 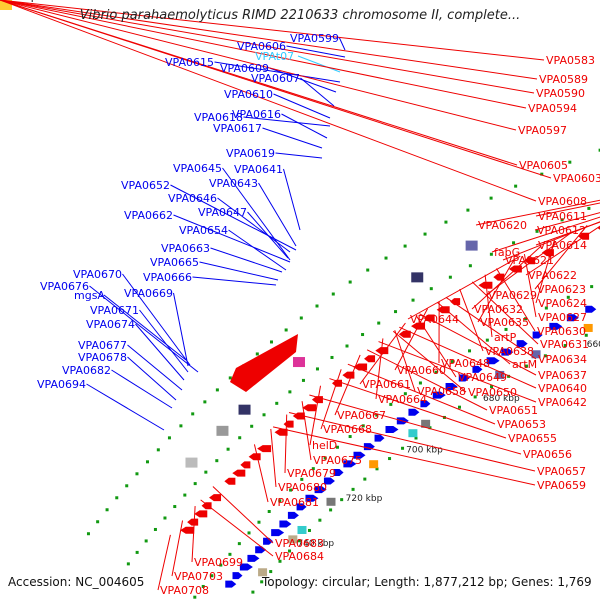 I want to click on reverse-gene-label: artP, so click(x=505, y=337).